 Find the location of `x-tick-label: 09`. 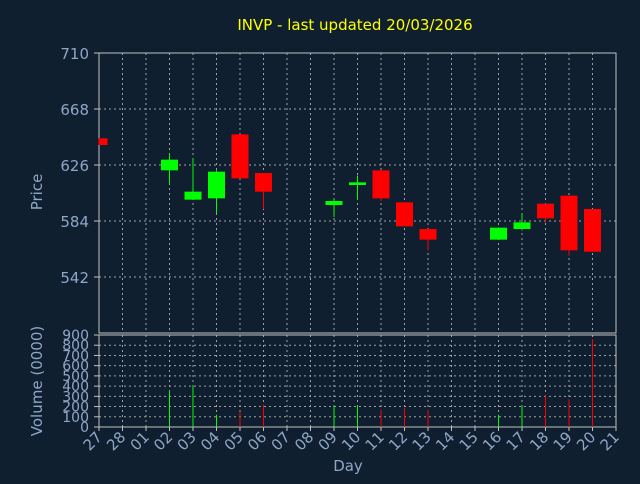

x-tick-label: 09 is located at coordinates (328, 441).